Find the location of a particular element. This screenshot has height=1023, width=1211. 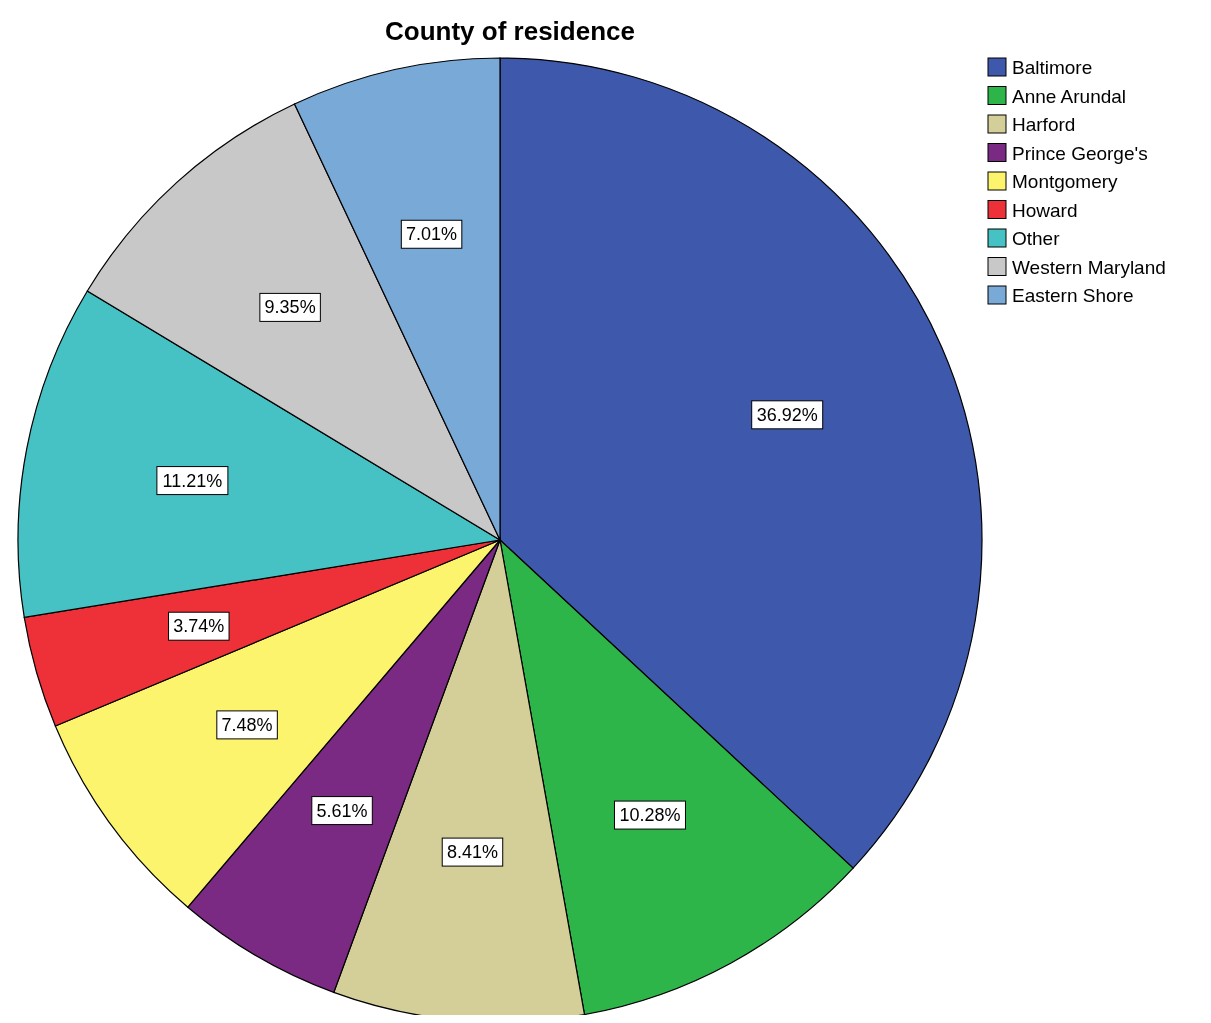

legend-label: Howard is located at coordinates (1045, 210).